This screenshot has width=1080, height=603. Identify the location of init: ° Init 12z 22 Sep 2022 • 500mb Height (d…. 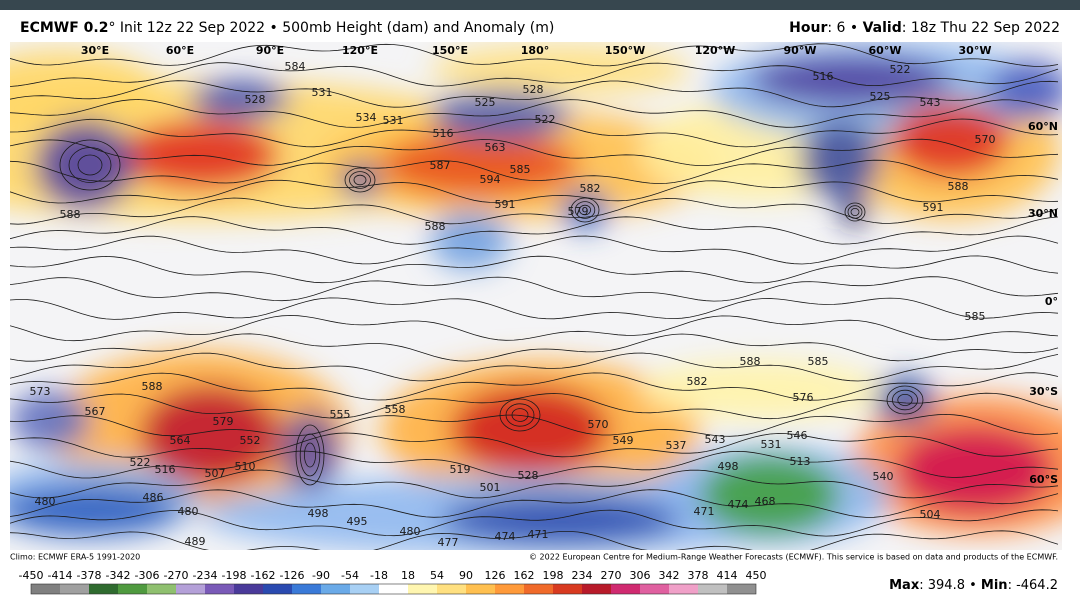
(331, 28).